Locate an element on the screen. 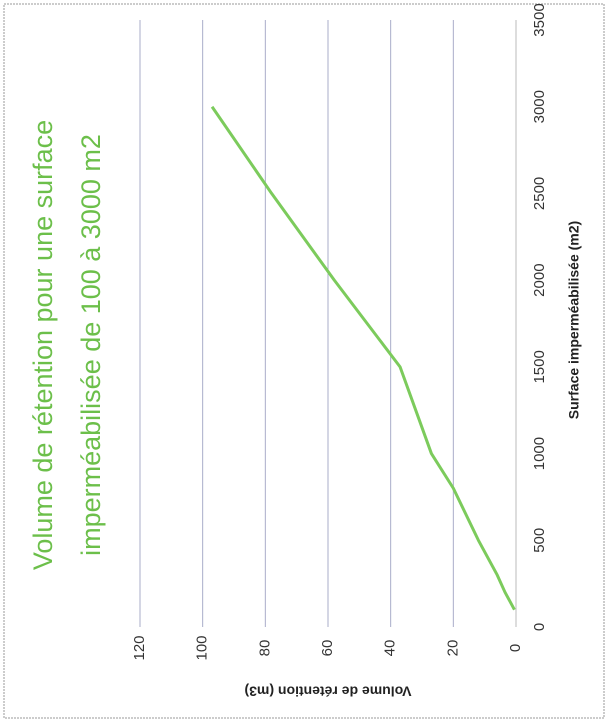  chart-title: imperméabilisée de 100 à 3000 m2 is located at coordinates (91, 345).